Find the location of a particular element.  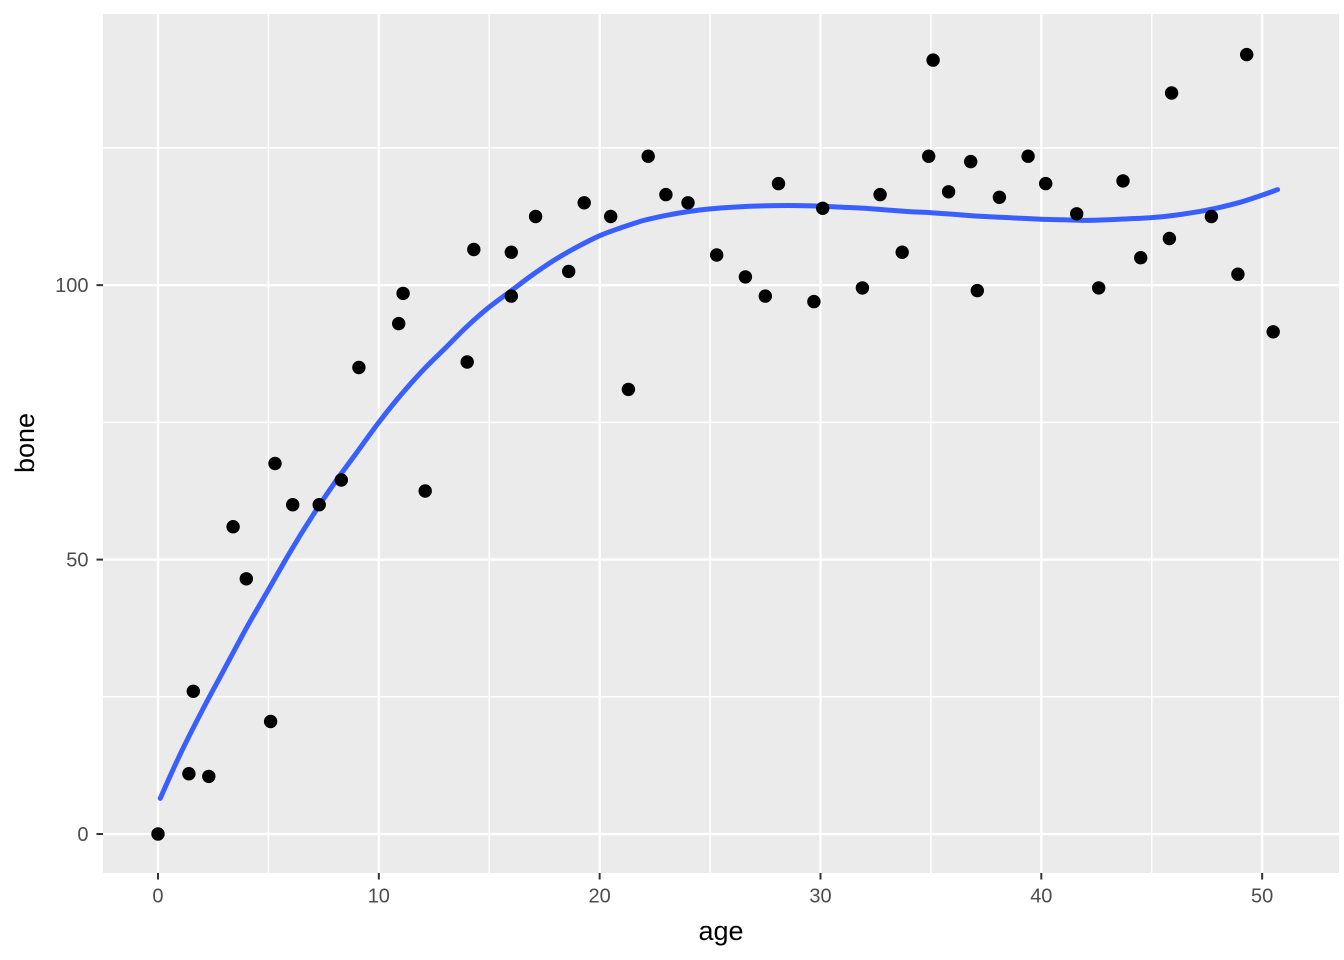

x-tick-label: 50 is located at coordinates (1262, 897).